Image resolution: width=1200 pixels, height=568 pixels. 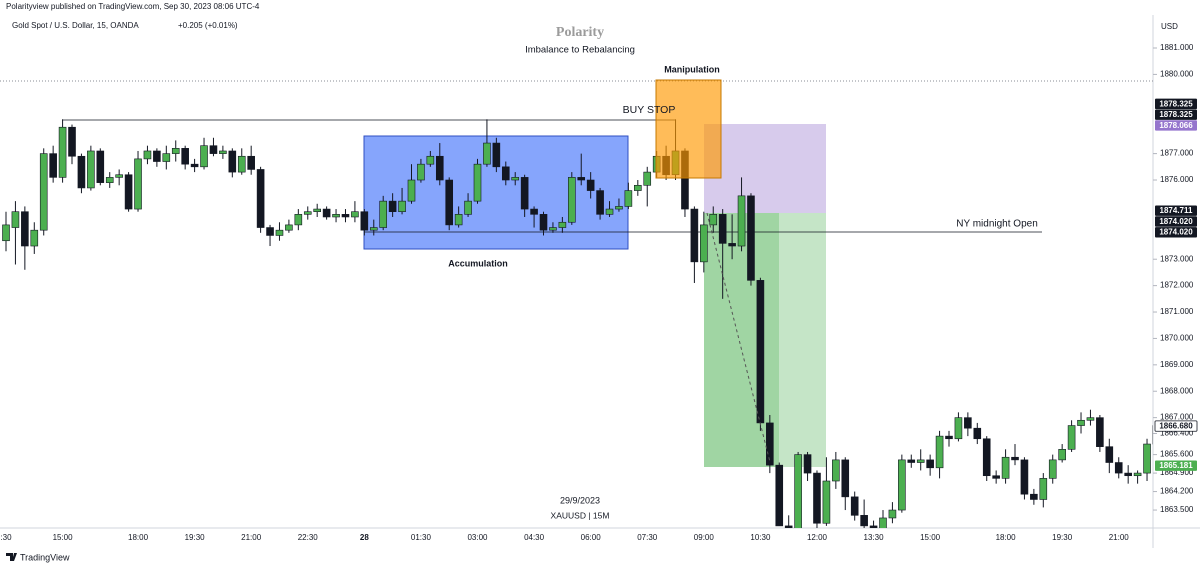 What do you see at coordinates (647, 537) in the screenshot?
I see `x-tick-label: 07:30` at bounding box center [647, 537].